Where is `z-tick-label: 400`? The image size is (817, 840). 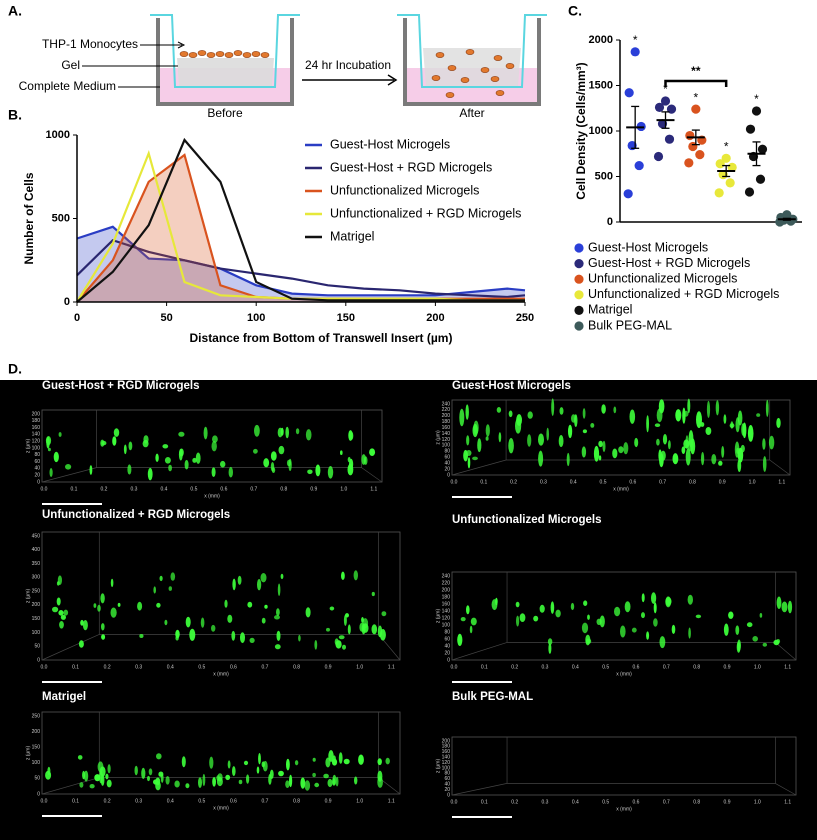 z-tick-label: 400 is located at coordinates (36, 550).